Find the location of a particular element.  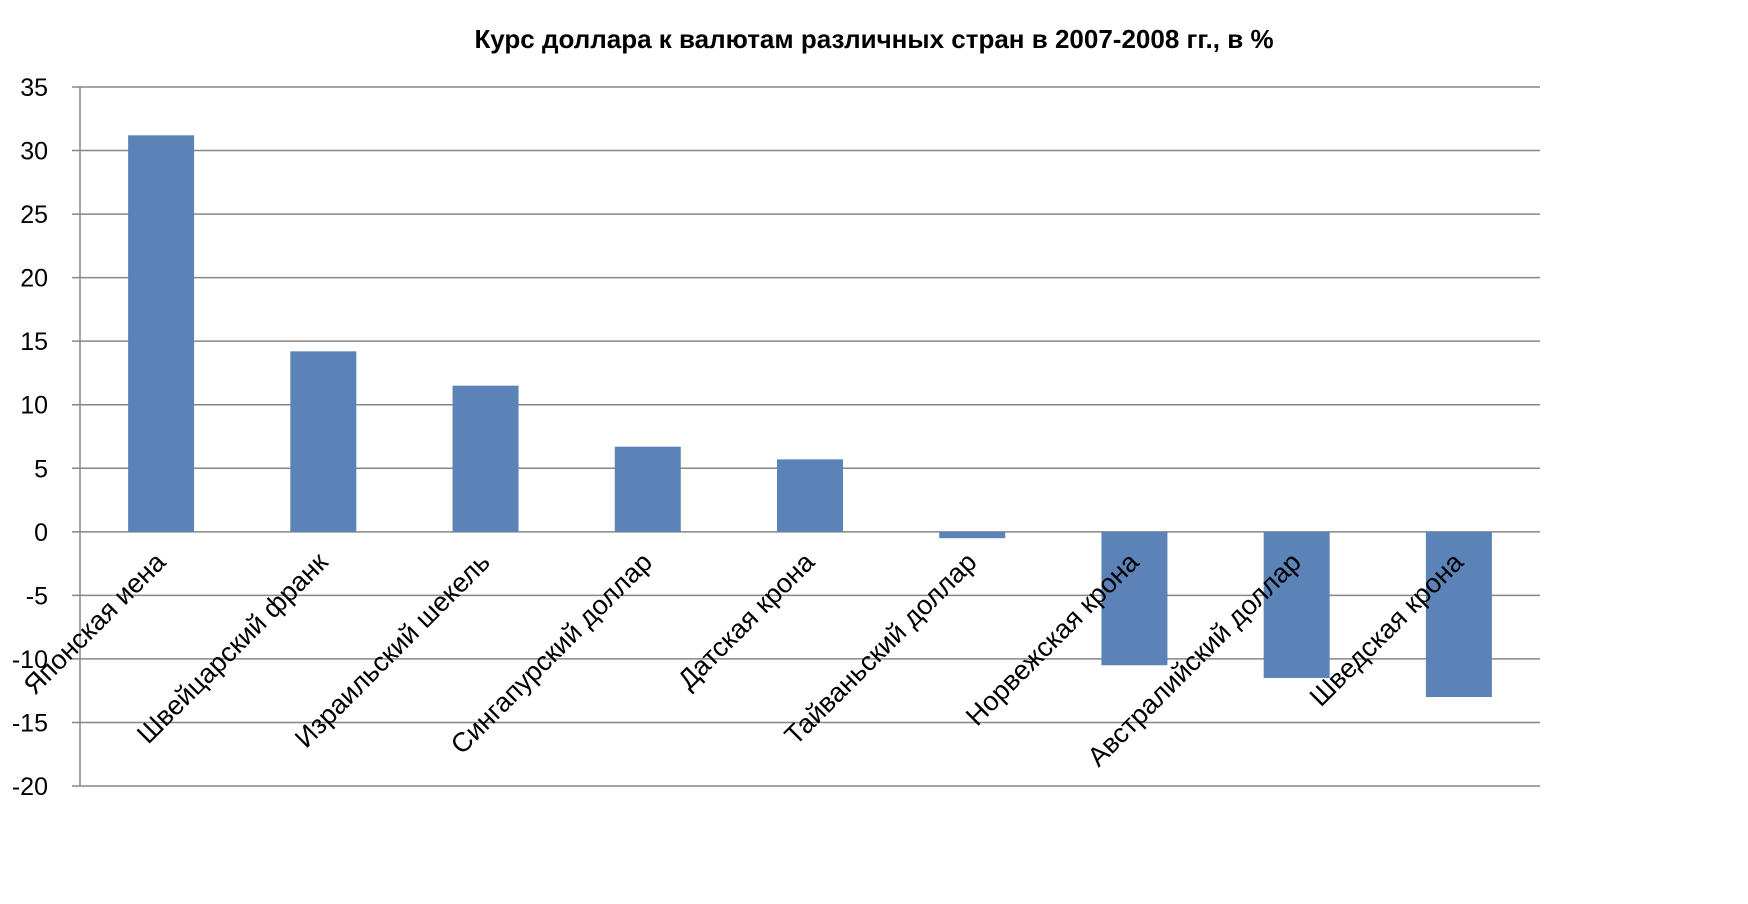

y-tick-label: 10 is located at coordinates (34, 406).